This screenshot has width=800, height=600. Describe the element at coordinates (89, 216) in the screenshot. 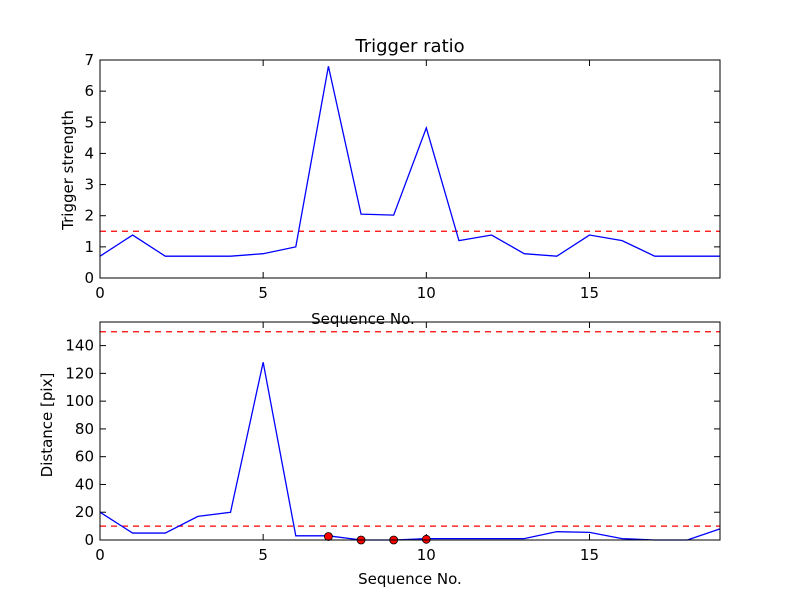

I see `y-tick-label: 2` at that location.